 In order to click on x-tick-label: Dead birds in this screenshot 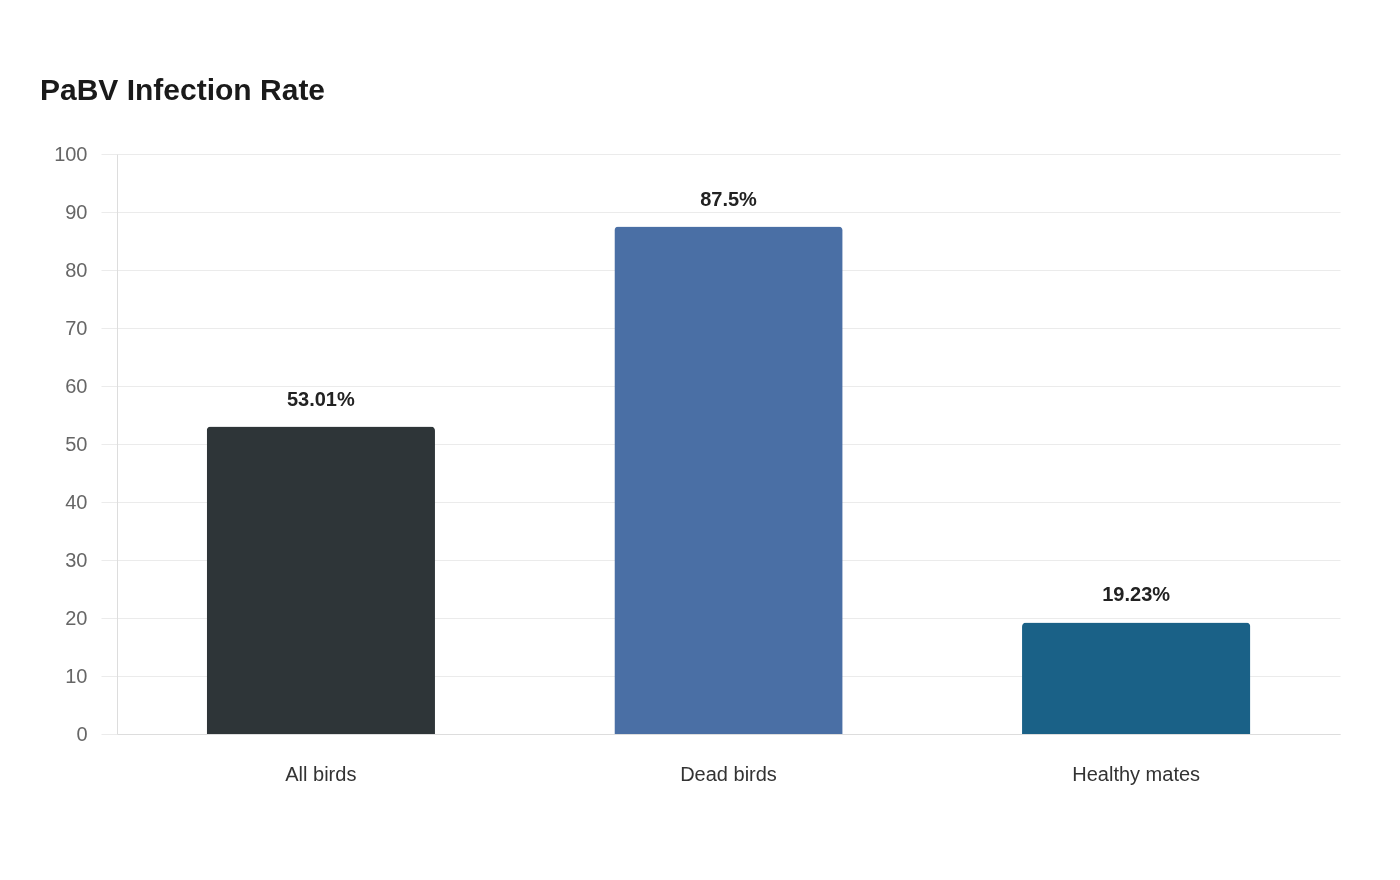, I will do `click(728, 773)`.